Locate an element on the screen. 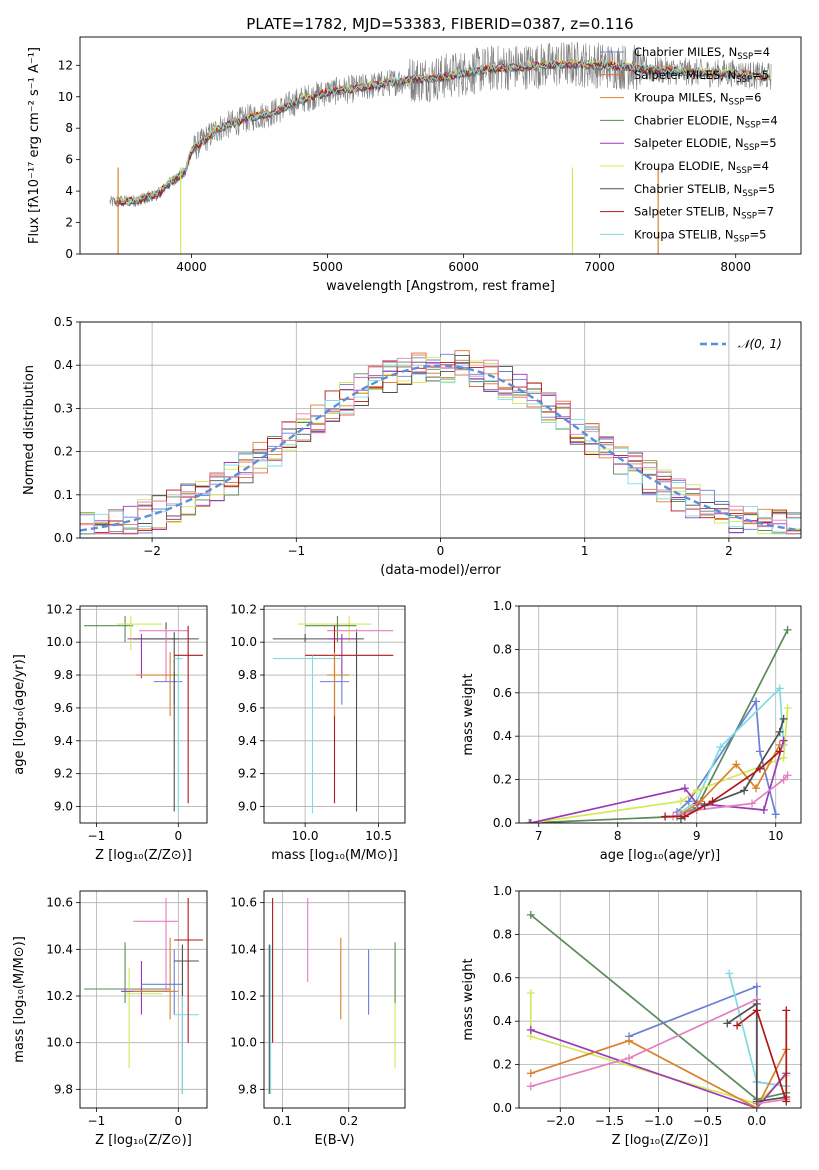 This screenshot has height=1170, width=819. weight_vs_Z-ytick-label-0: 0.0 is located at coordinates (502, 1108).